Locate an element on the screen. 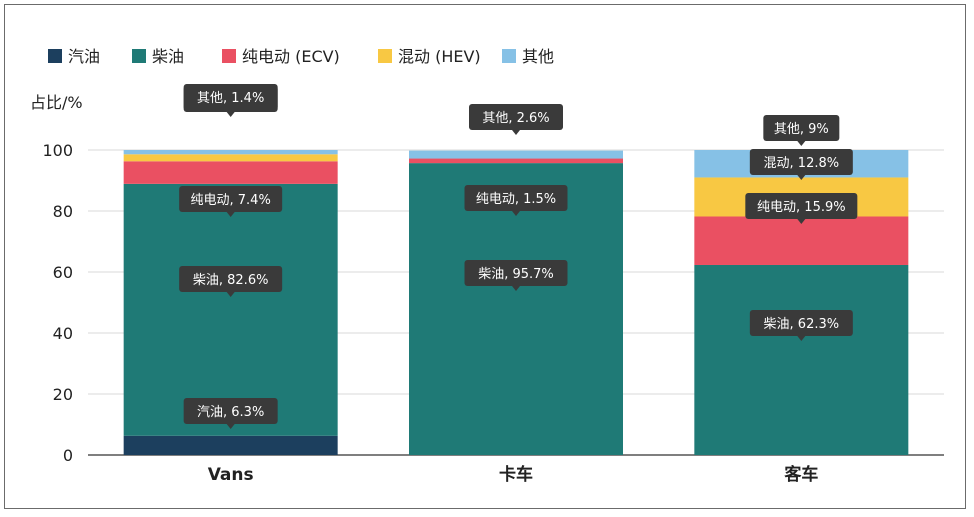 Image resolution: width=974 pixels, height=517 pixels. data-label-text: 纯电动, 1.5% is located at coordinates (516, 199).